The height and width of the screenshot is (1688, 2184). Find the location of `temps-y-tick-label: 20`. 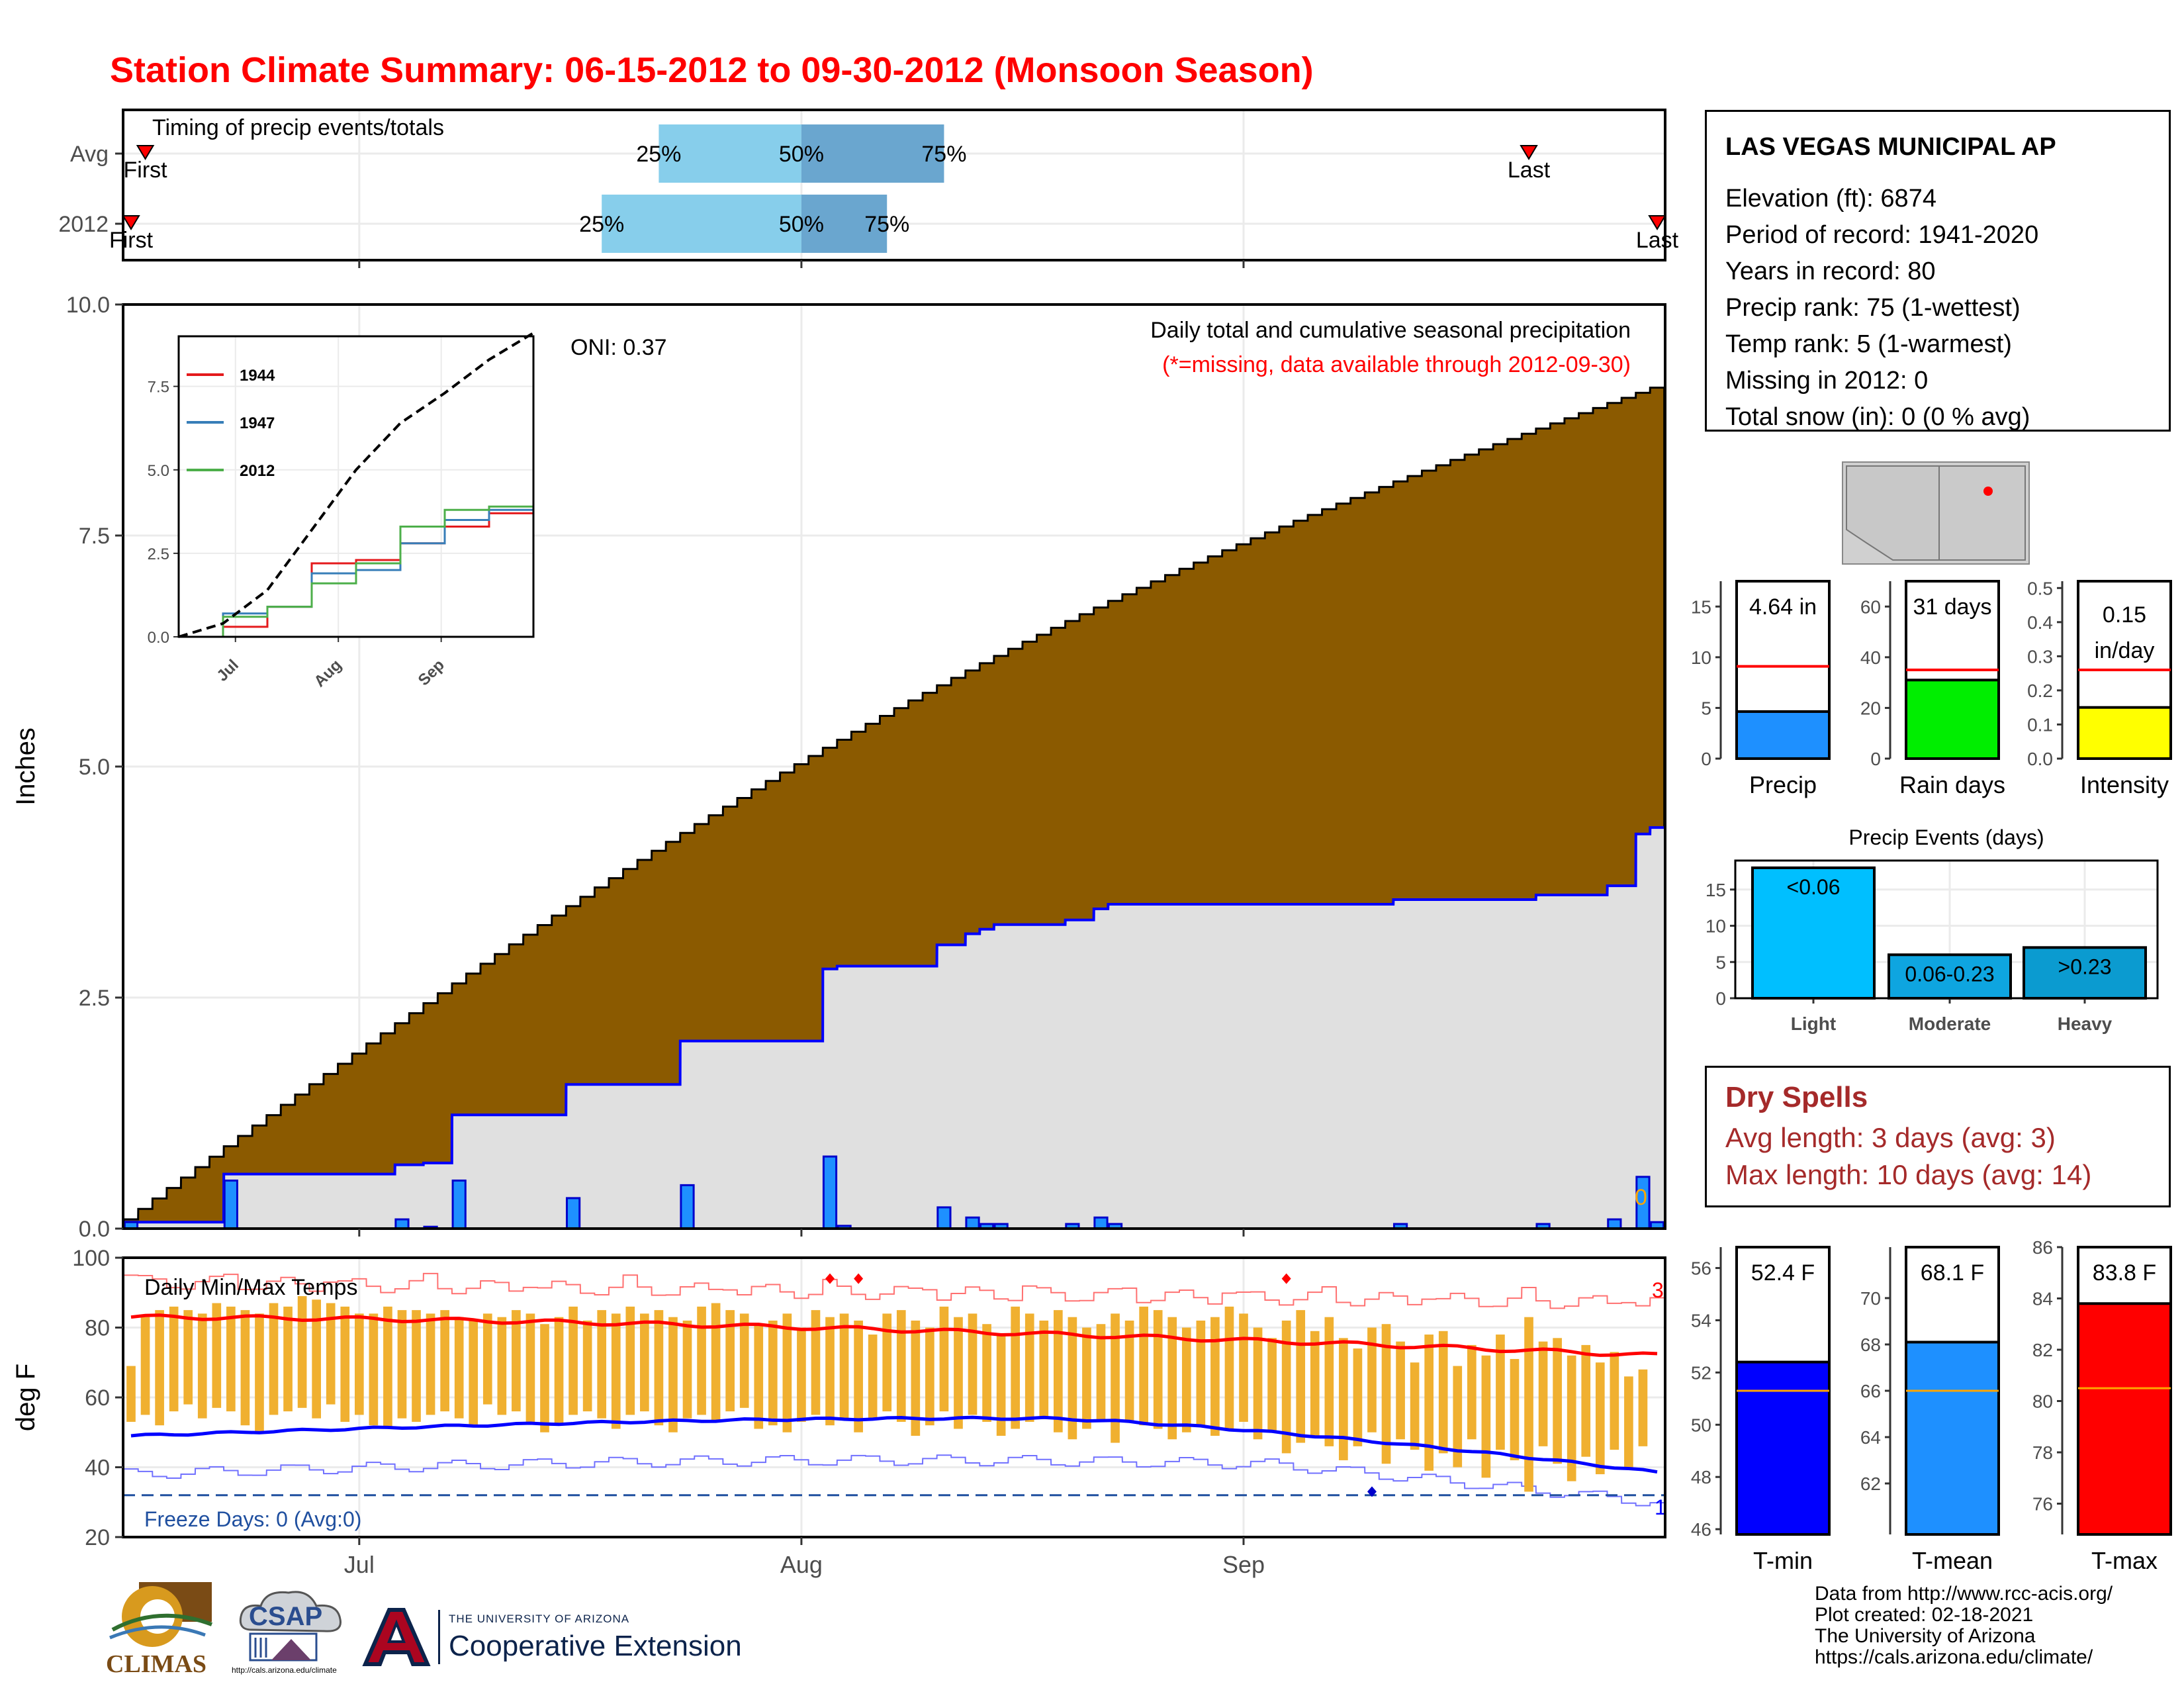

temps-y-tick-label: 20 is located at coordinates (97, 1537).